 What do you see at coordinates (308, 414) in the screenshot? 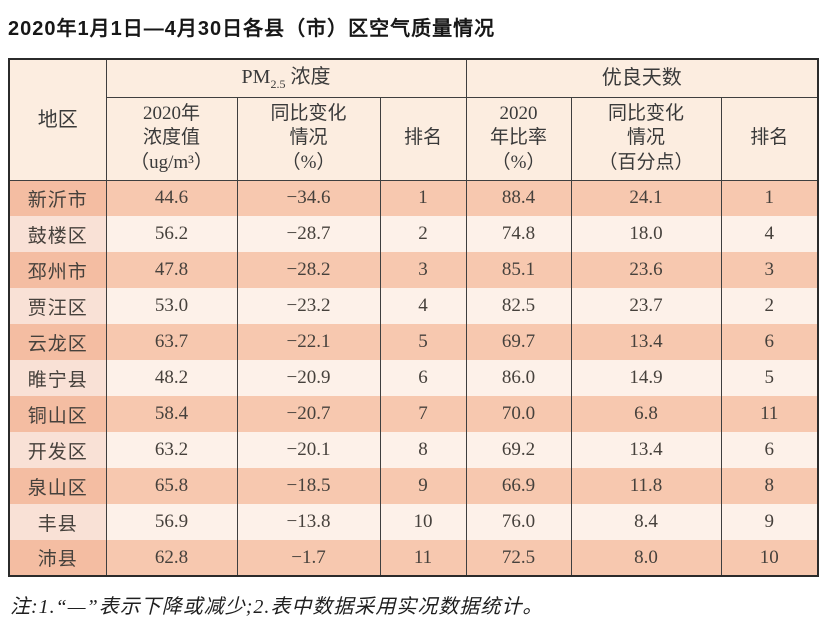
I see `pm25-change-cell: −20.7` at bounding box center [308, 414].